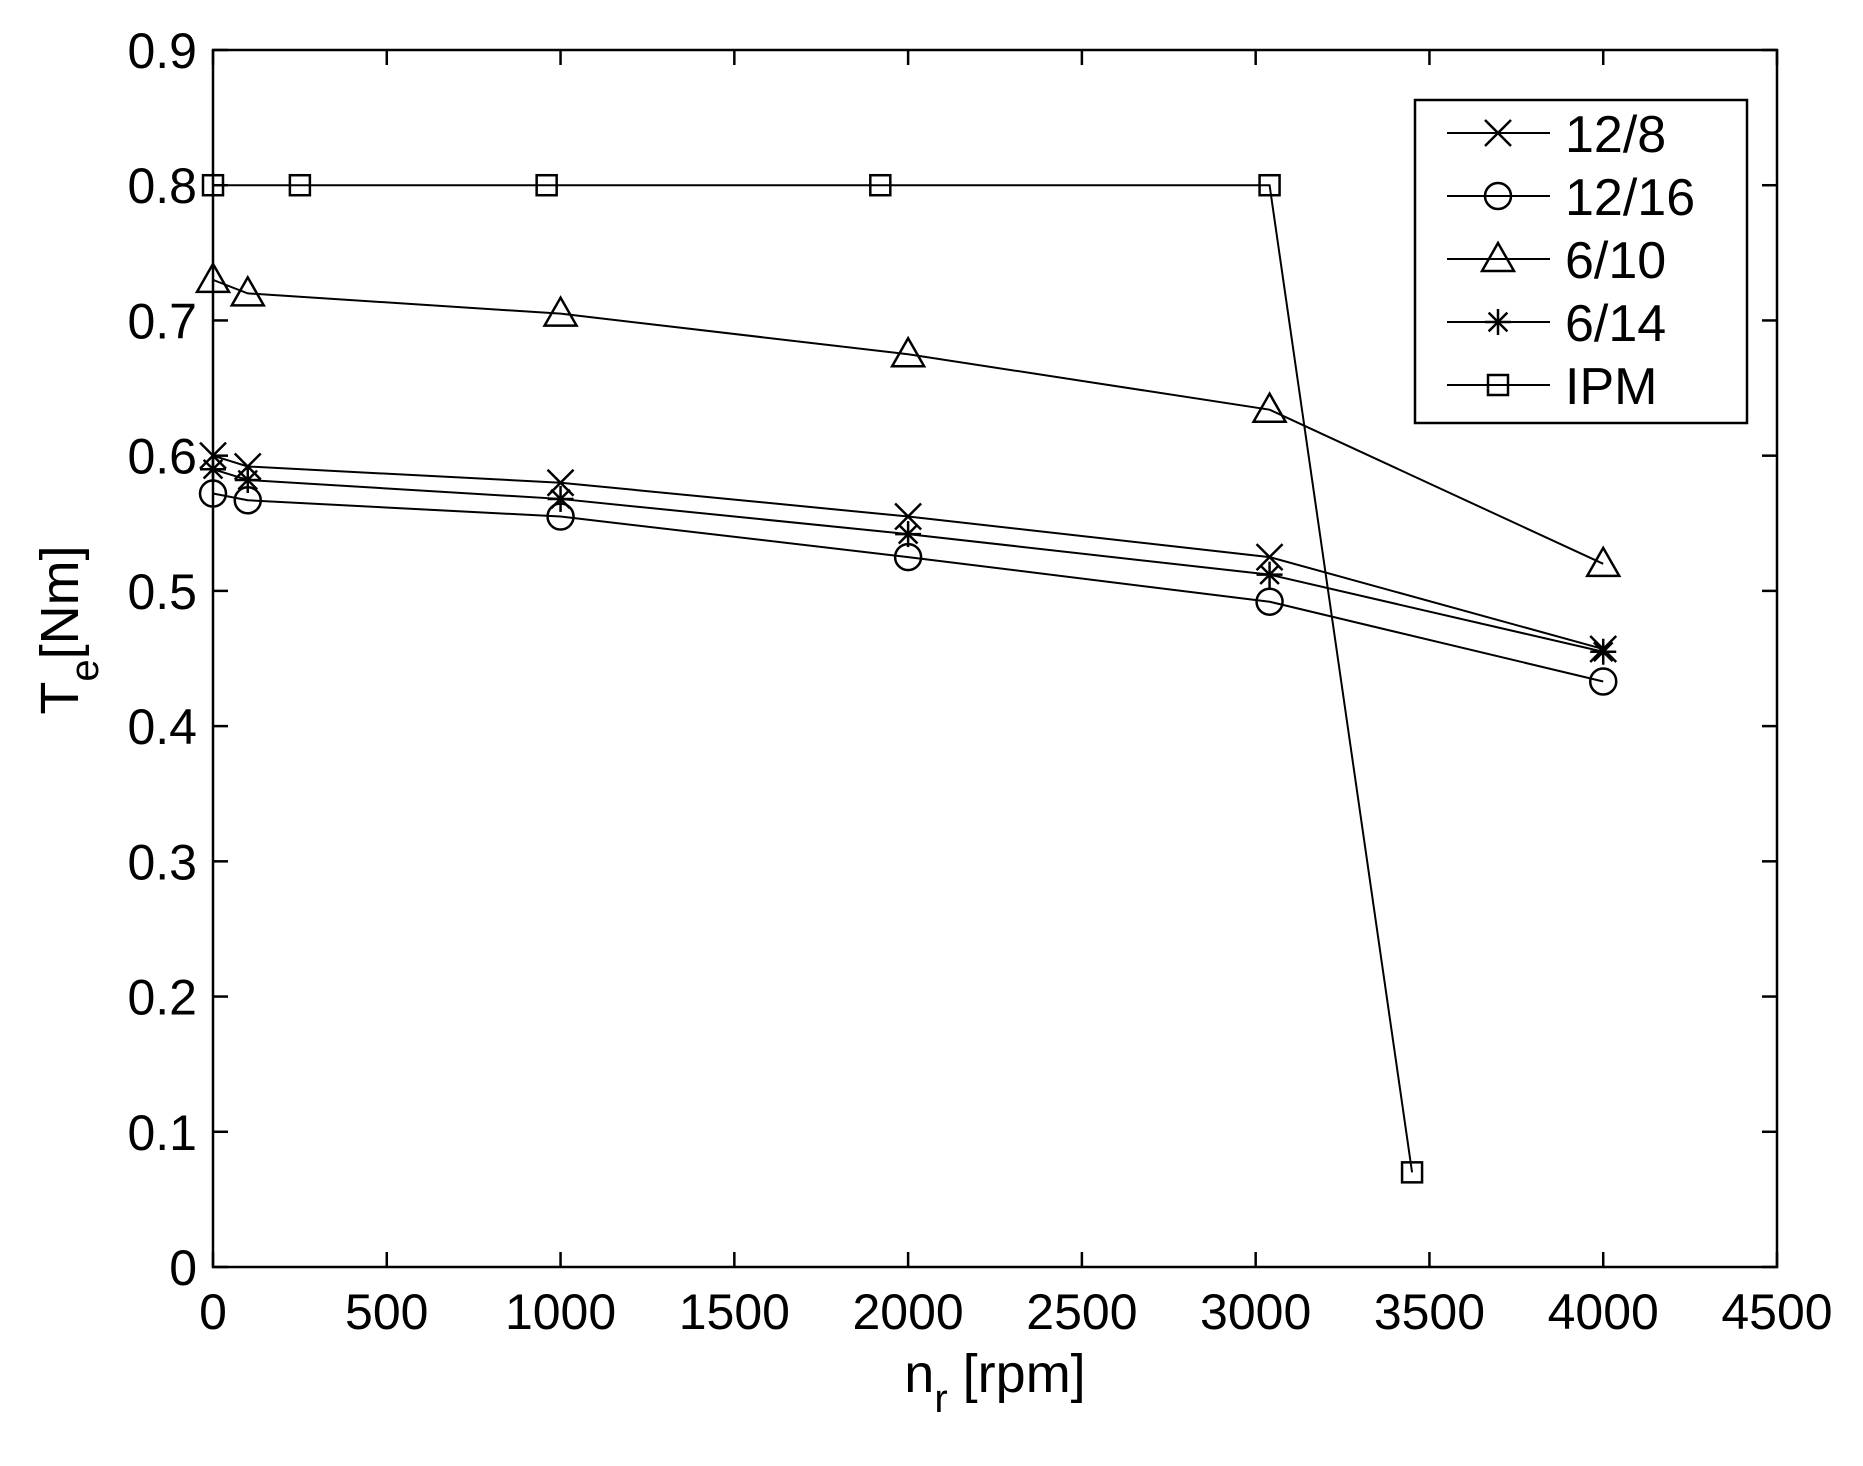 The width and height of the screenshot is (1863, 1466). I want to click on y-tick-label: 0.5, so click(162, 592).